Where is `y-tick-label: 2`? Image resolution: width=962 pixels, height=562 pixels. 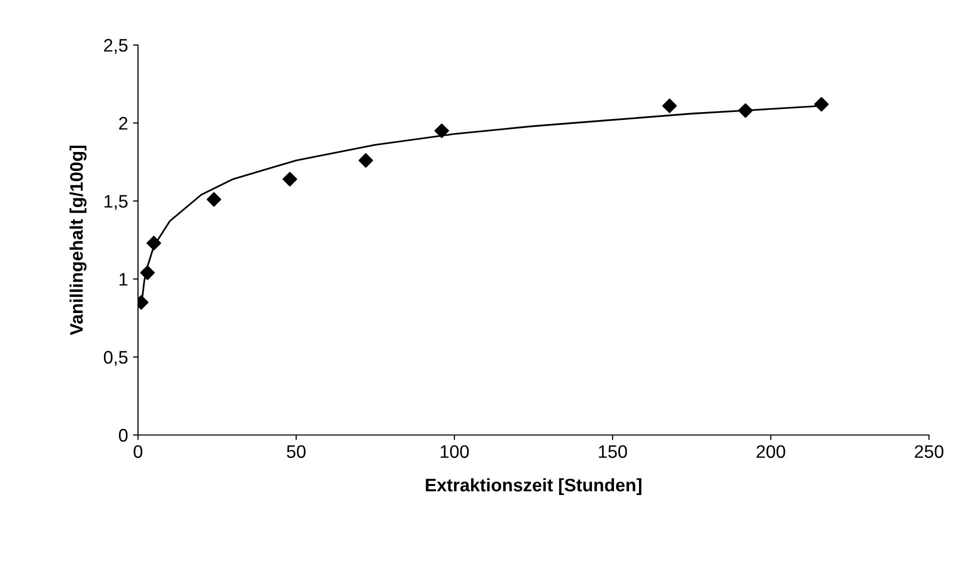 y-tick-label: 2 is located at coordinates (123, 123).